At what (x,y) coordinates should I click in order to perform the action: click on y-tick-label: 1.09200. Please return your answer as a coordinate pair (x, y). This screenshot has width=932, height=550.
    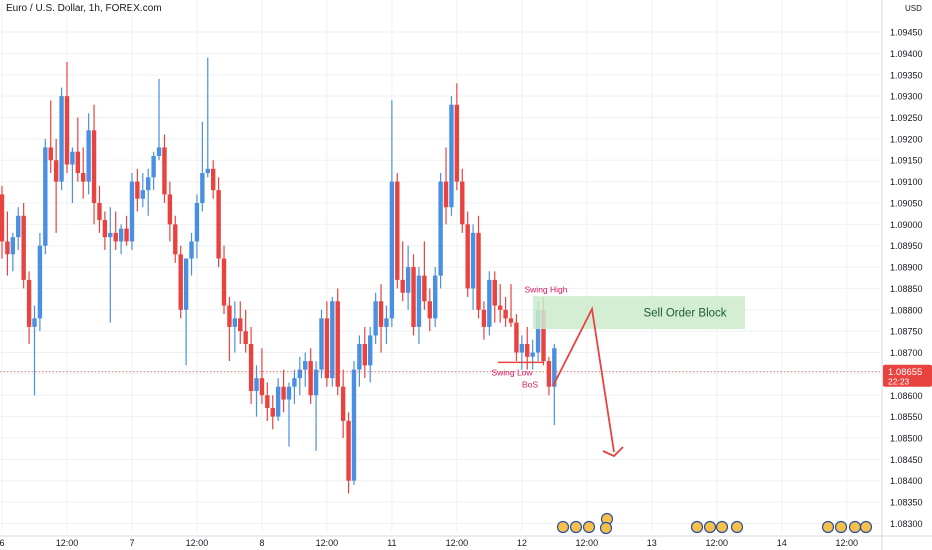
    Looking at the image, I should click on (906, 139).